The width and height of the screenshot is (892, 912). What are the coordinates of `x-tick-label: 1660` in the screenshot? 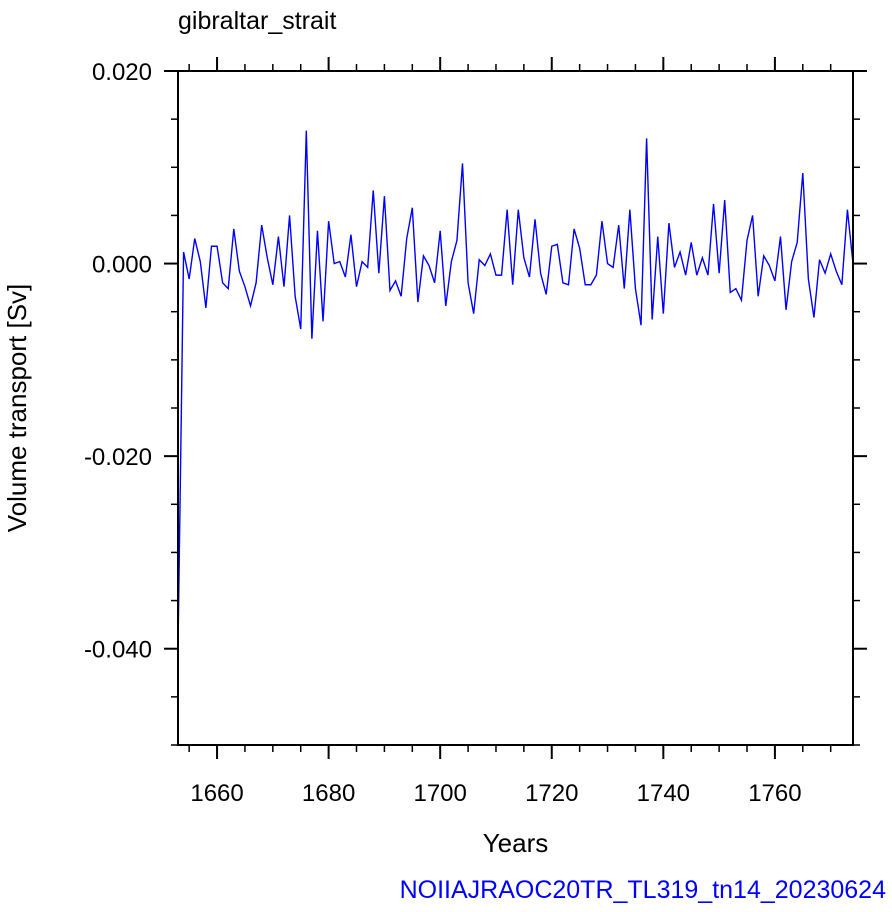 It's located at (216, 793).